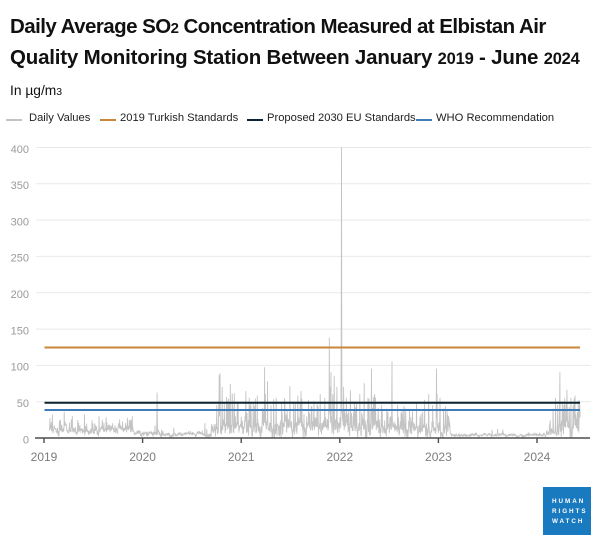 The width and height of the screenshot is (601, 549). I want to click on svg-text: 100, so click(20, 368).